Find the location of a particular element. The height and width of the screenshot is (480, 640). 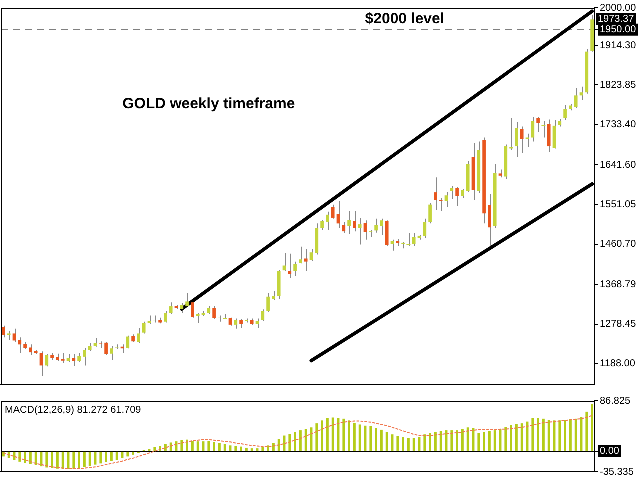

ref-line-label: $2000 level is located at coordinates (405, 19).